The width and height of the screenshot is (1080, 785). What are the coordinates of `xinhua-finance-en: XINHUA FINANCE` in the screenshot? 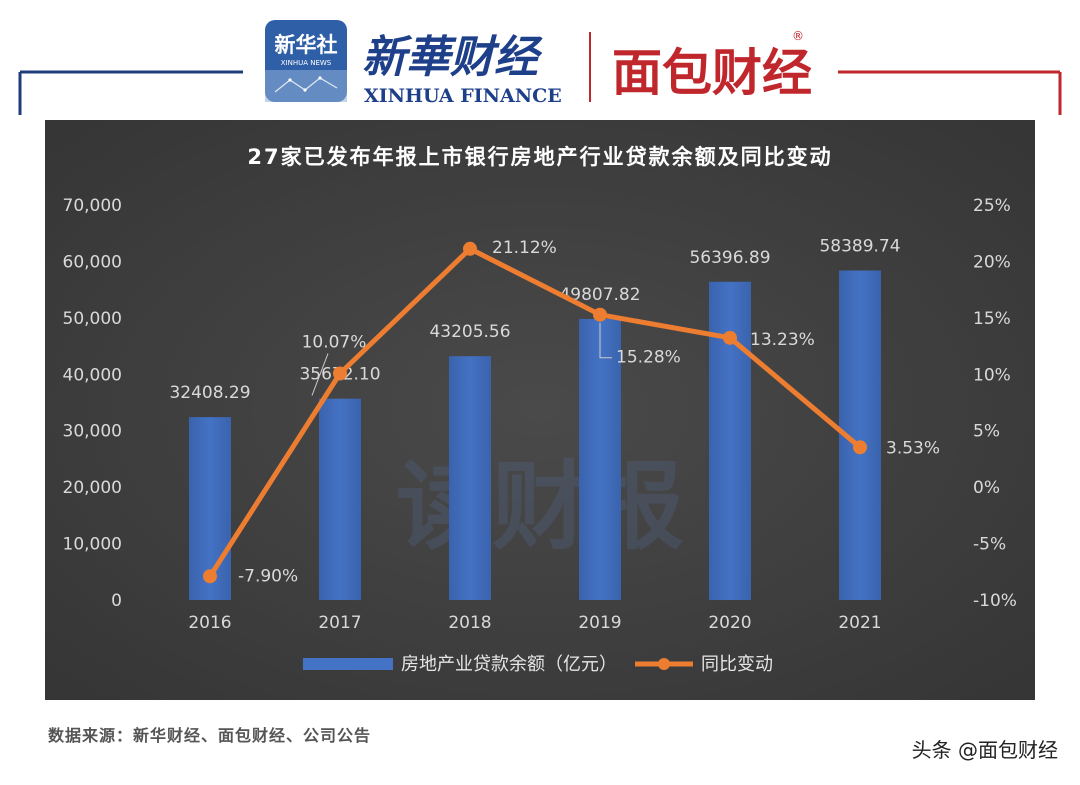 It's located at (463, 96).